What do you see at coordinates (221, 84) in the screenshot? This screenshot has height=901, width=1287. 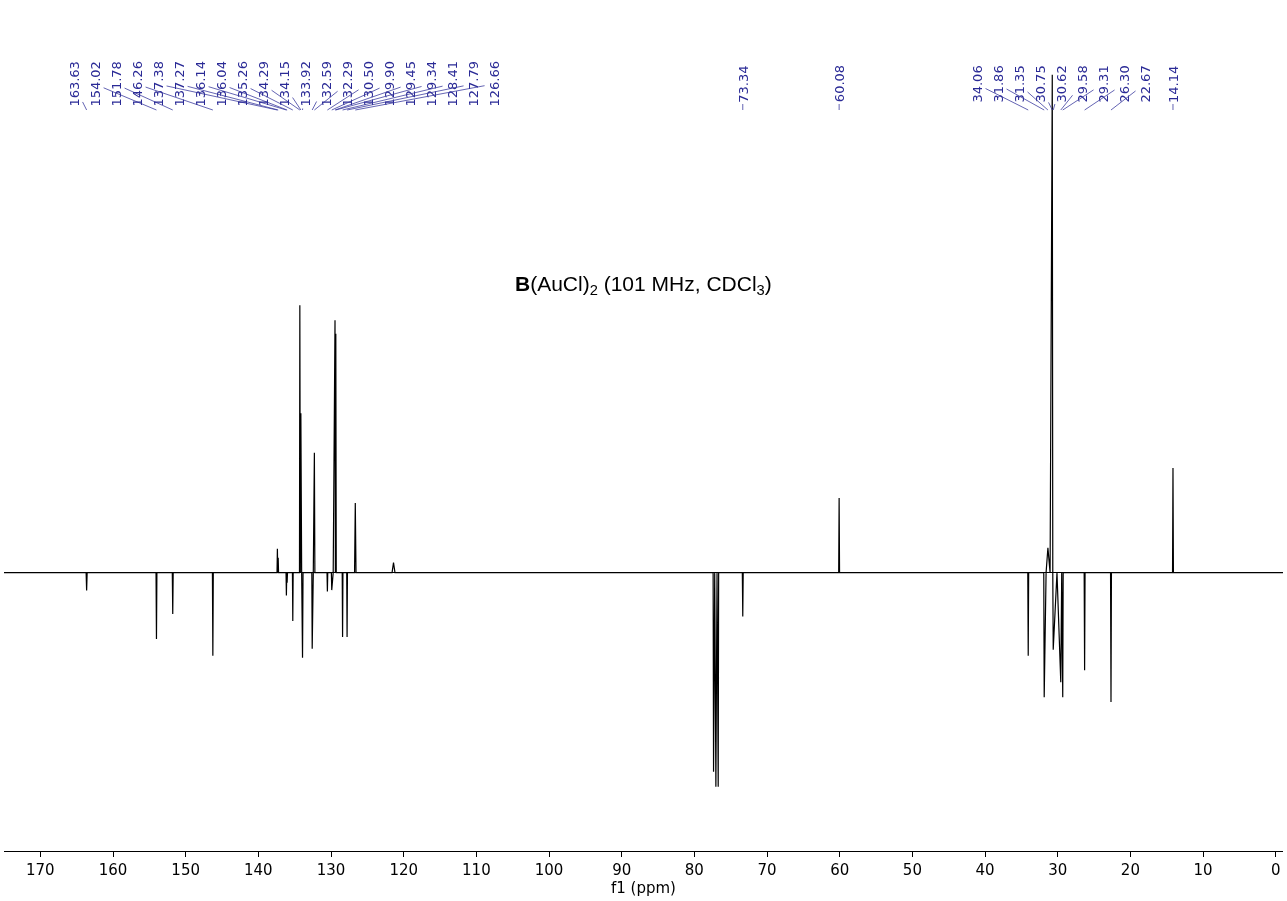 I see `annotation: 136.04` at bounding box center [221, 84].